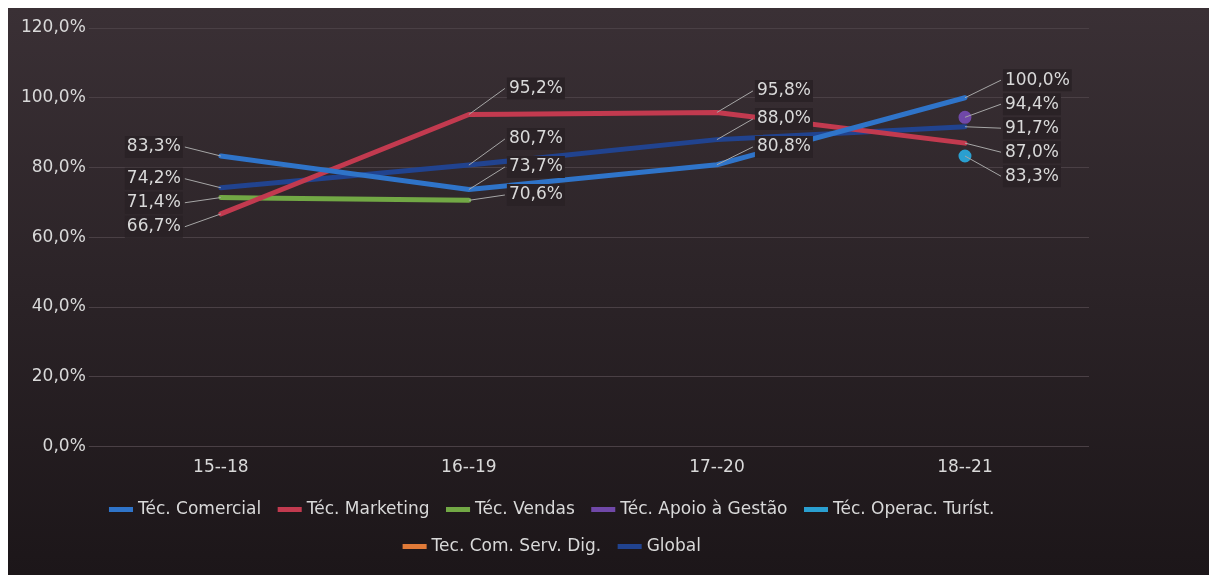 Image resolution: width=1217 pixels, height=583 pixels. What do you see at coordinates (913, 507) in the screenshot?
I see `legend-label: Téc. Operac. Turíst.` at bounding box center [913, 507].